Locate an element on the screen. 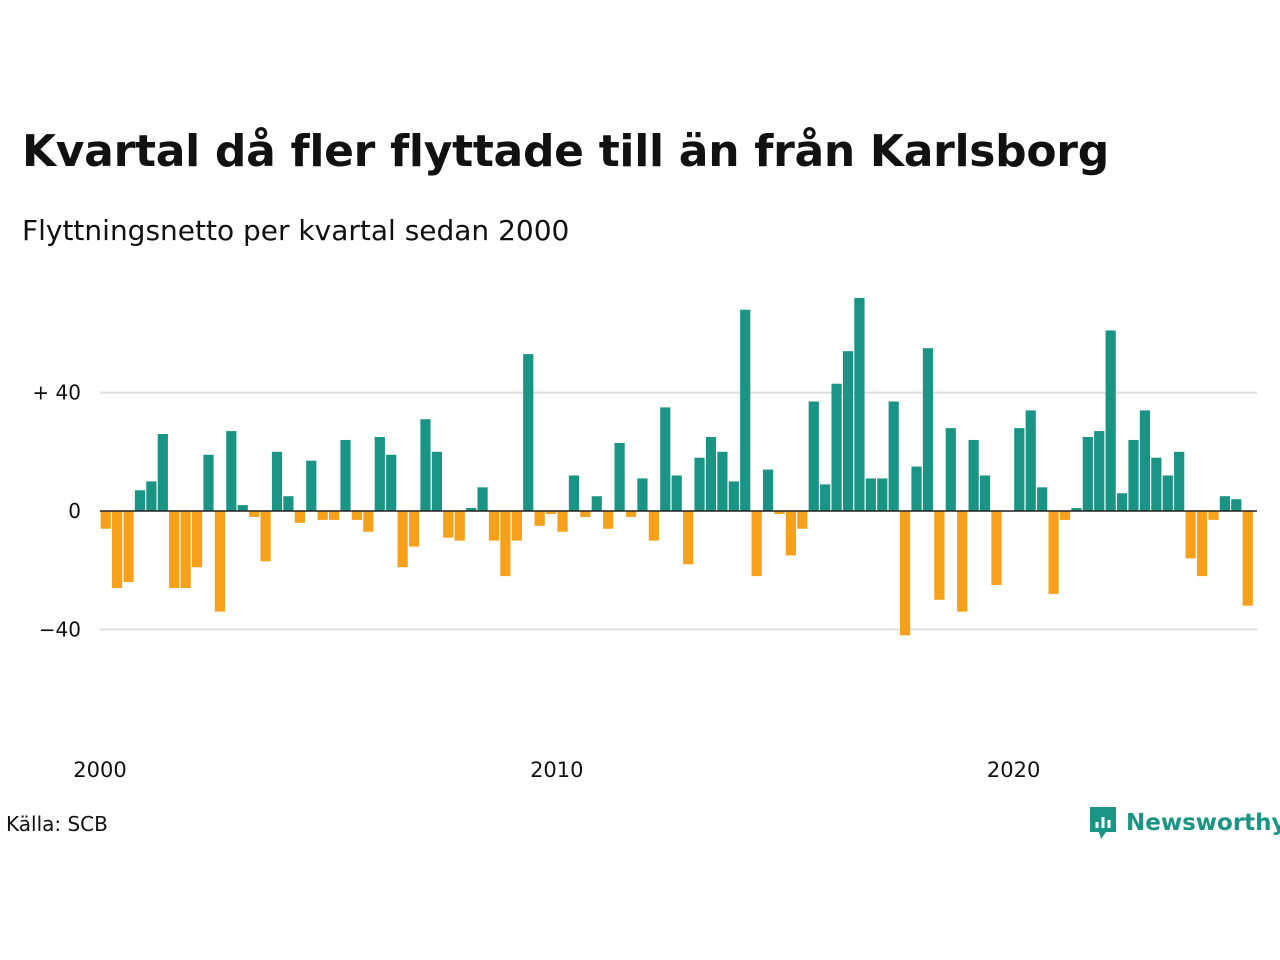 The image size is (1280, 960). bar: 2010K3: -2 is located at coordinates (585, 514).